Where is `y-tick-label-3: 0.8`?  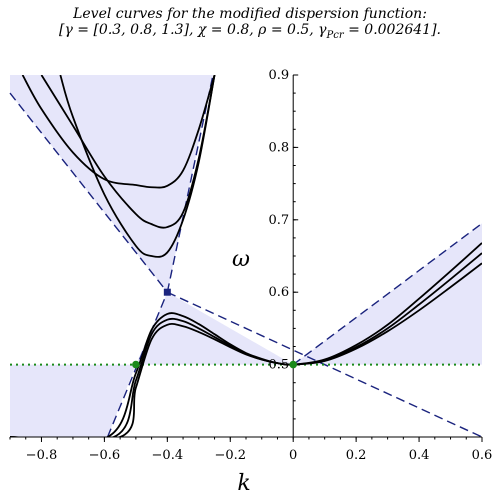
y-tick-label-3: 0.8 is located at coordinates (279, 147).